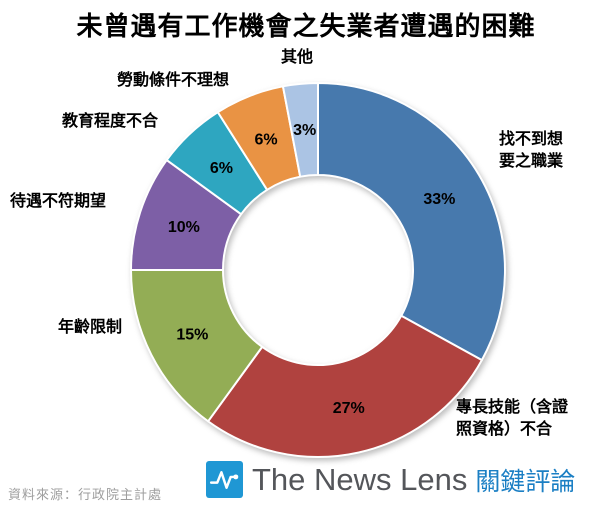 This screenshot has width=612, height=508. I want to click on slice-label-cant-find-desired-job: 找不到想要之職業, so click(531, 150).